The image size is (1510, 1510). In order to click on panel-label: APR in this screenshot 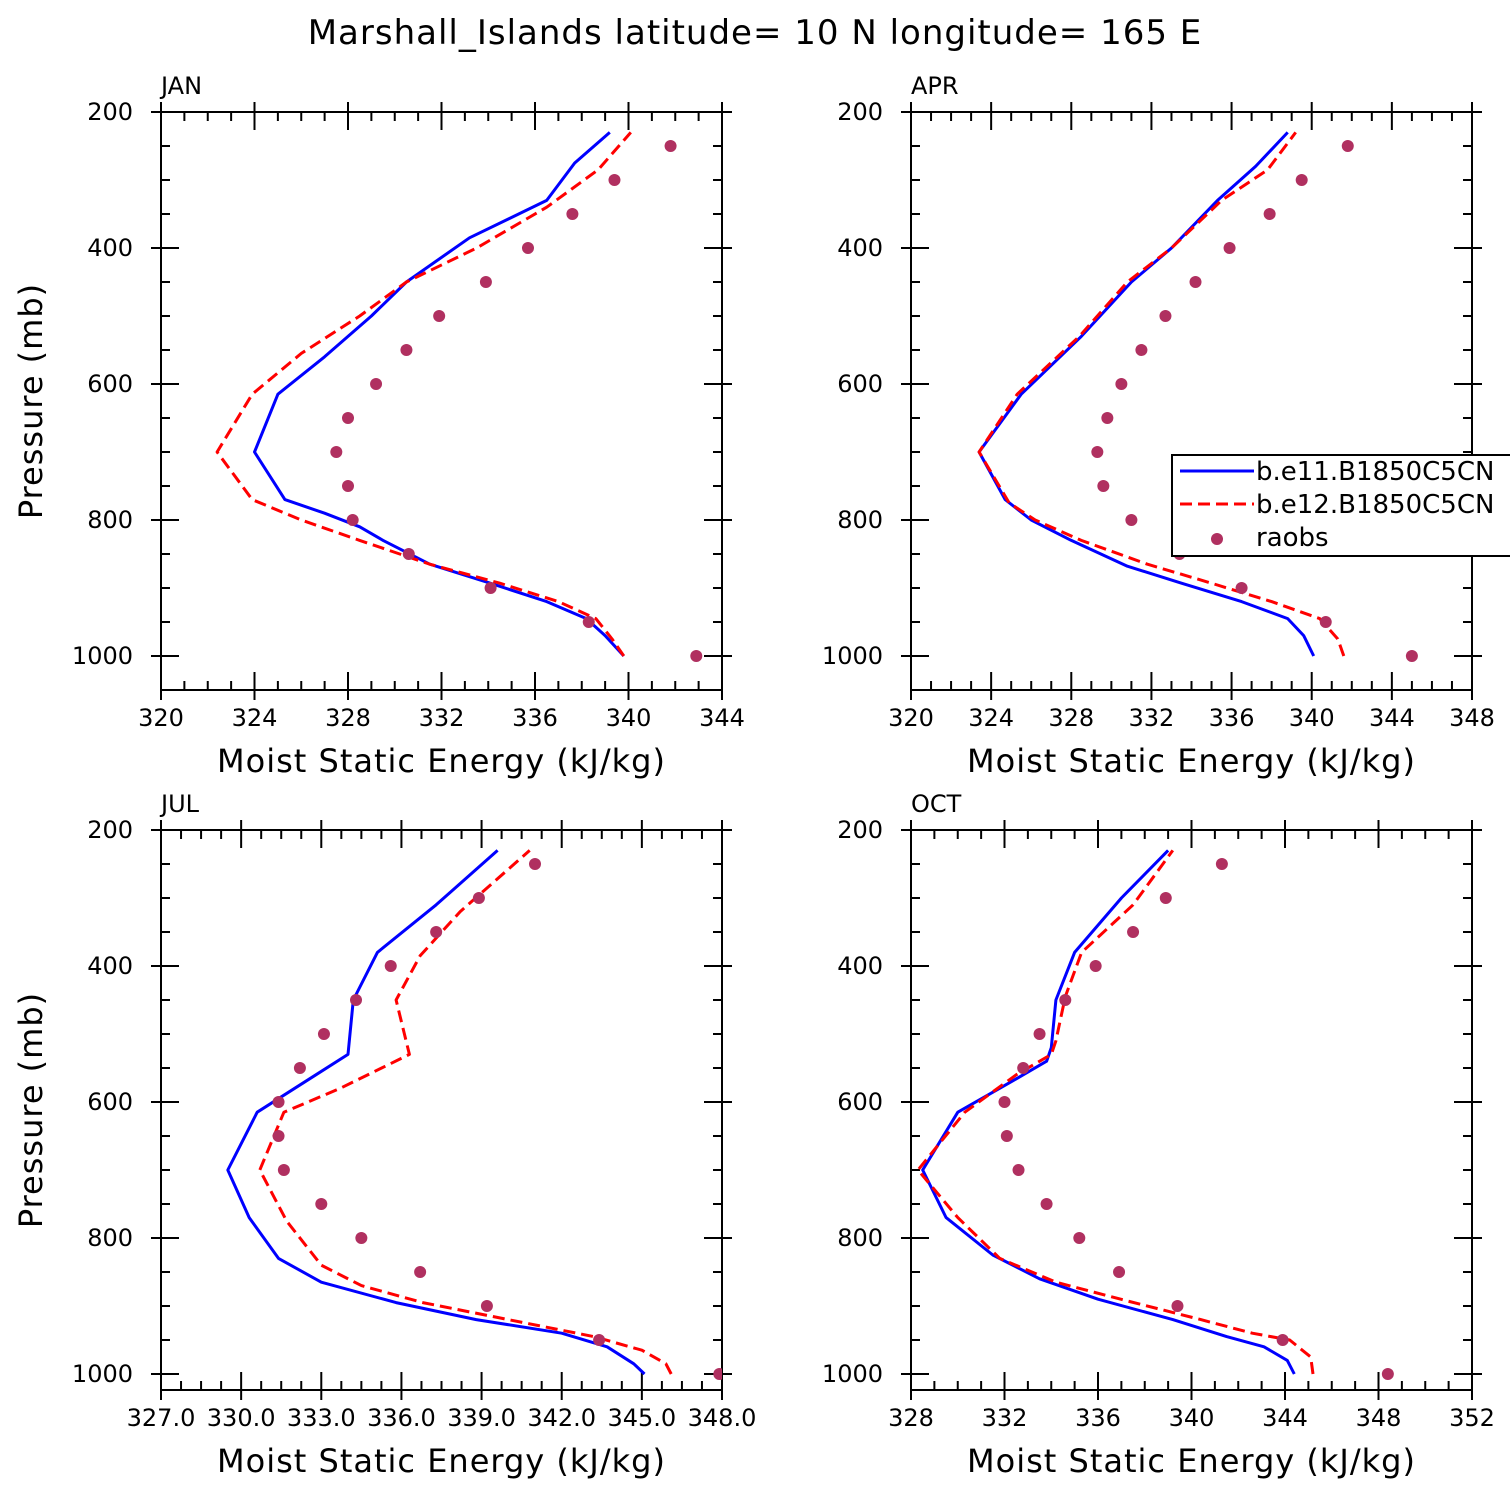, I will do `click(935, 86)`.